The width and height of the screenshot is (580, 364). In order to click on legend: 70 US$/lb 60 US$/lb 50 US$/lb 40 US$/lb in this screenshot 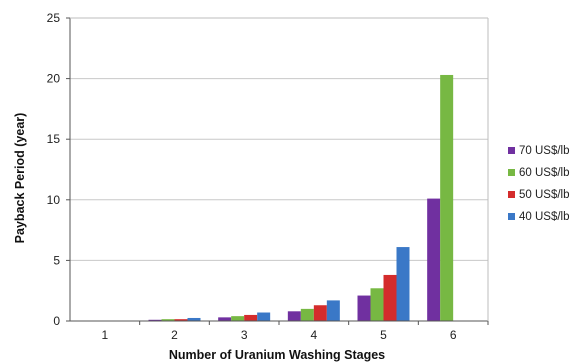, I will do `click(539, 184)`.